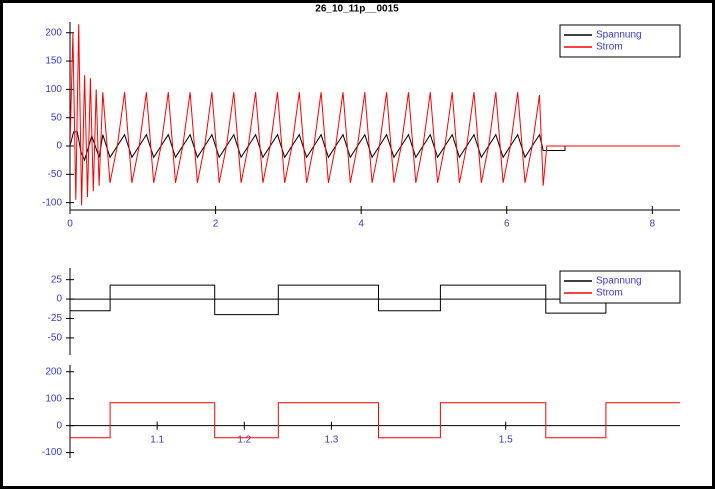 This screenshot has width=715, height=489. Describe the element at coordinates (653, 224) in the screenshot. I see `x-tick-label: 8` at that location.